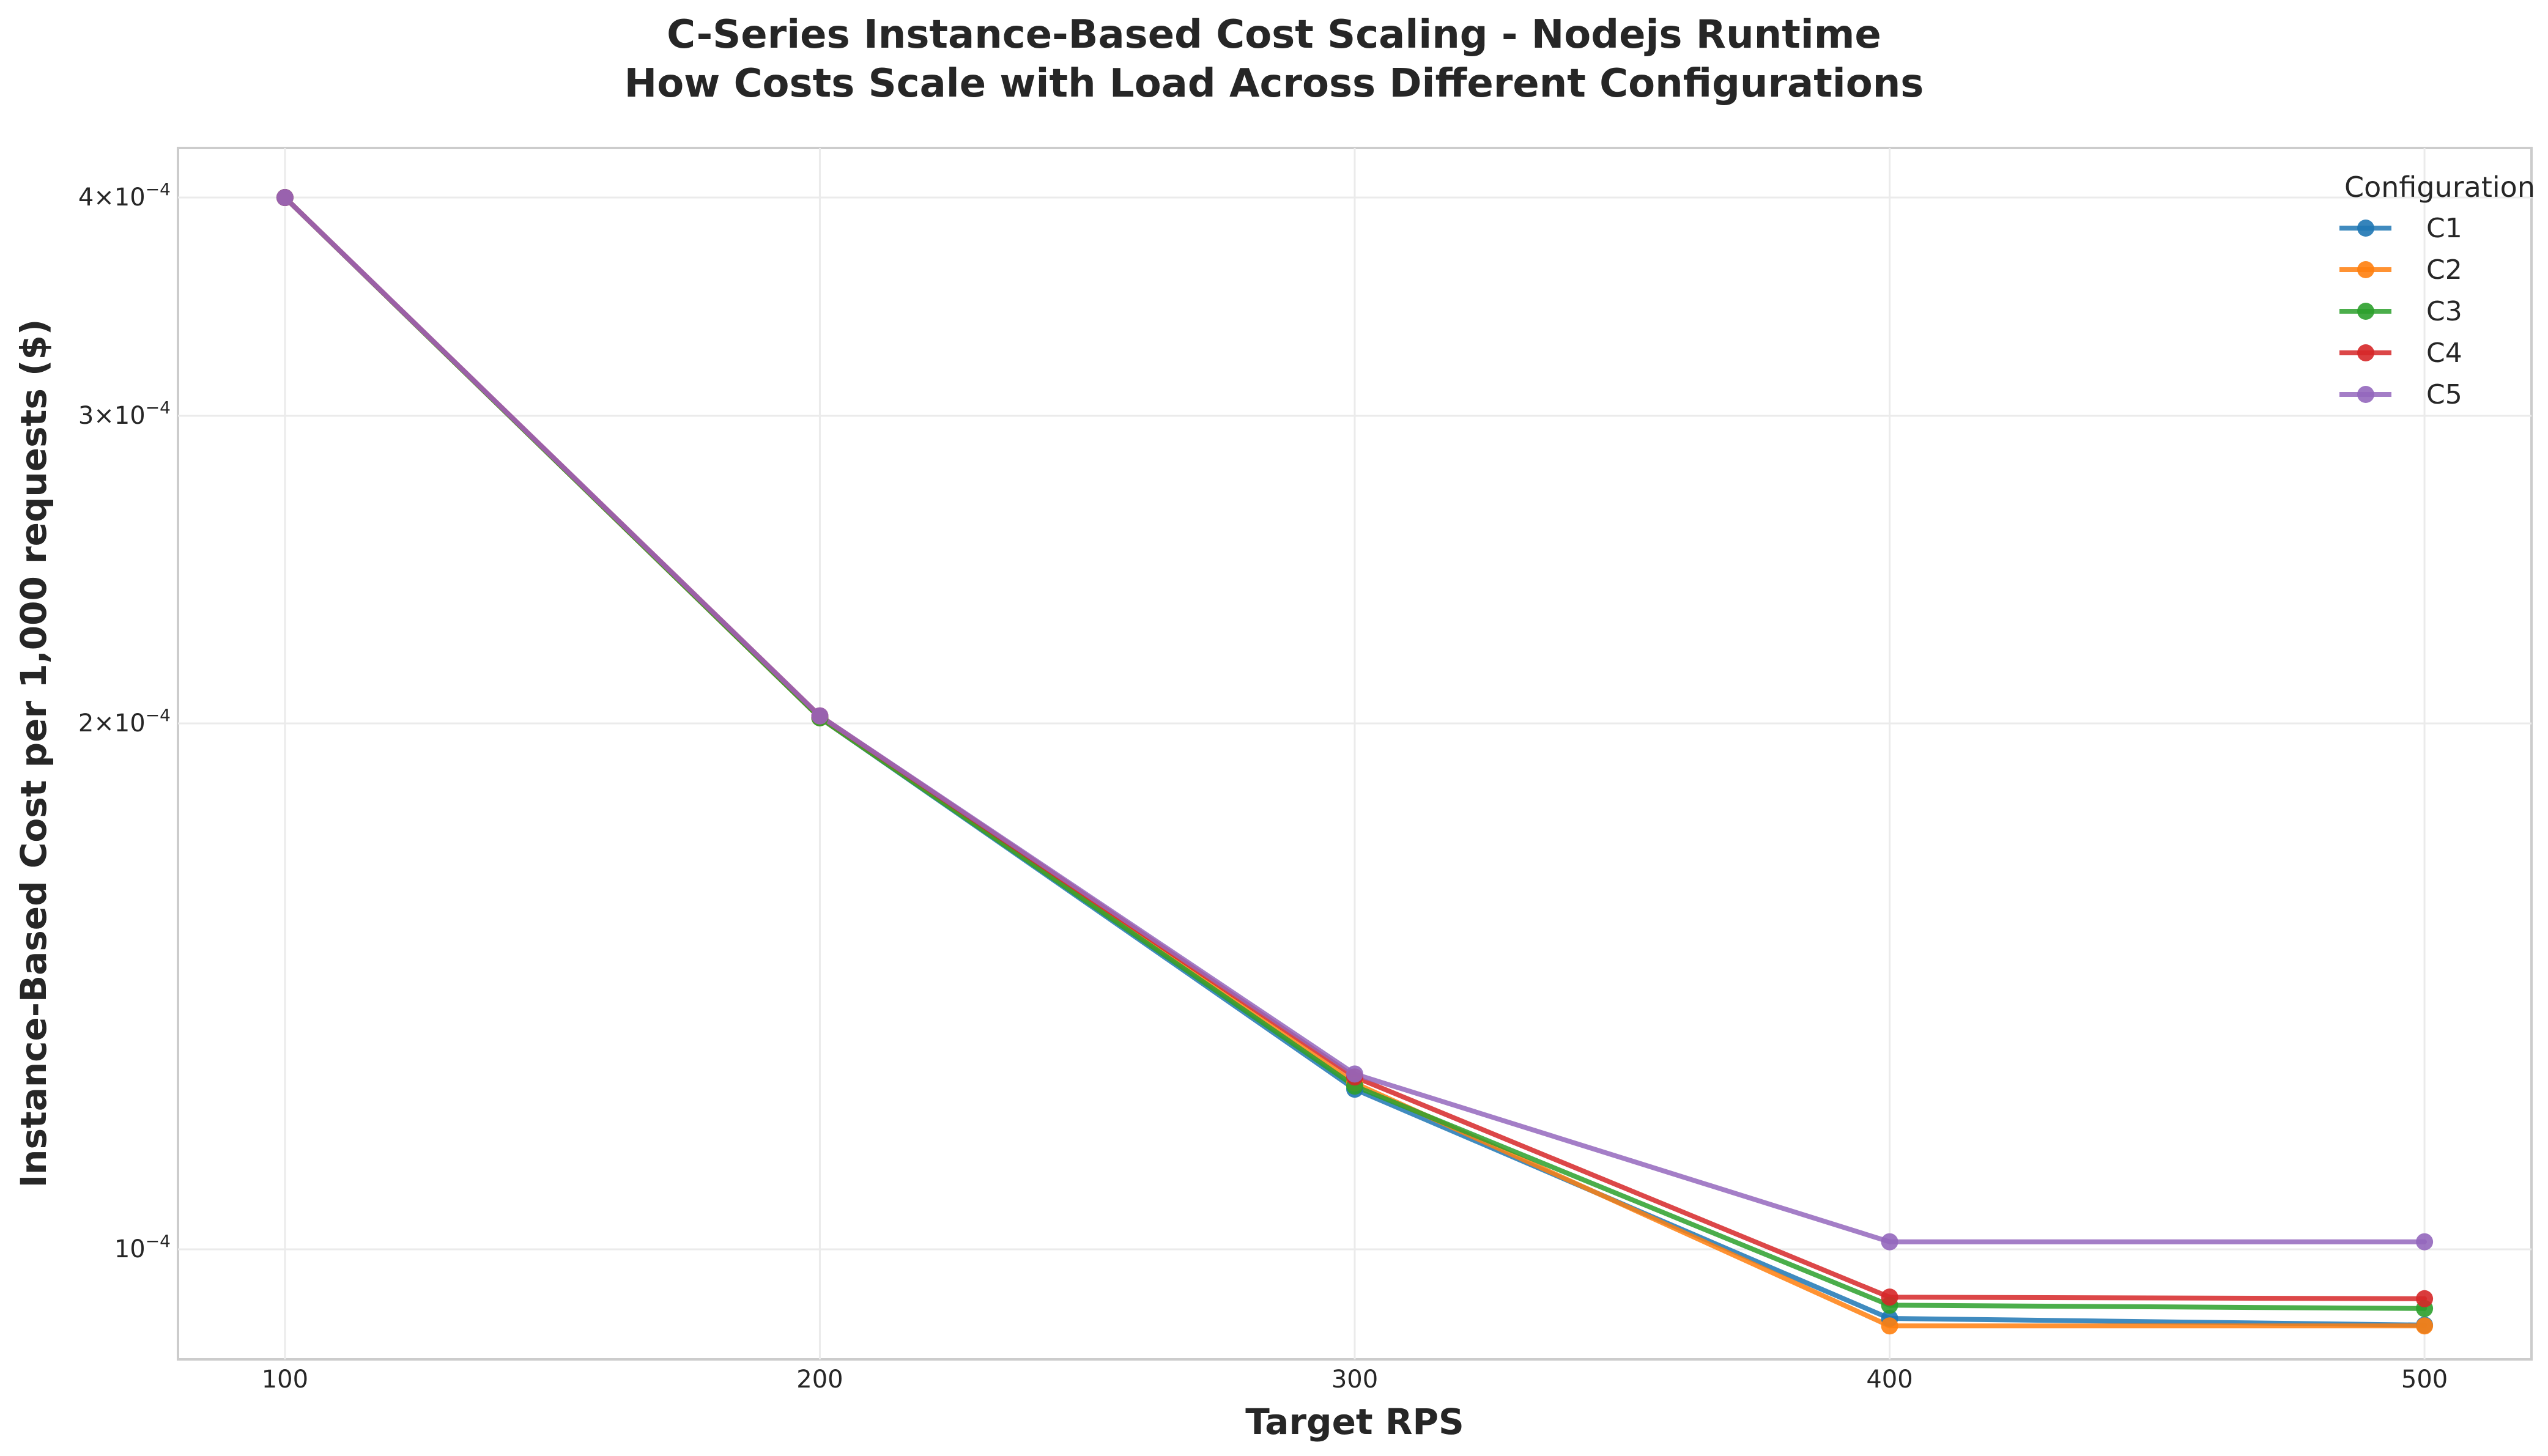 This screenshot has height=1456, width=2548. Describe the element at coordinates (2365, 394) in the screenshot. I see `legend-marker-c5` at that location.